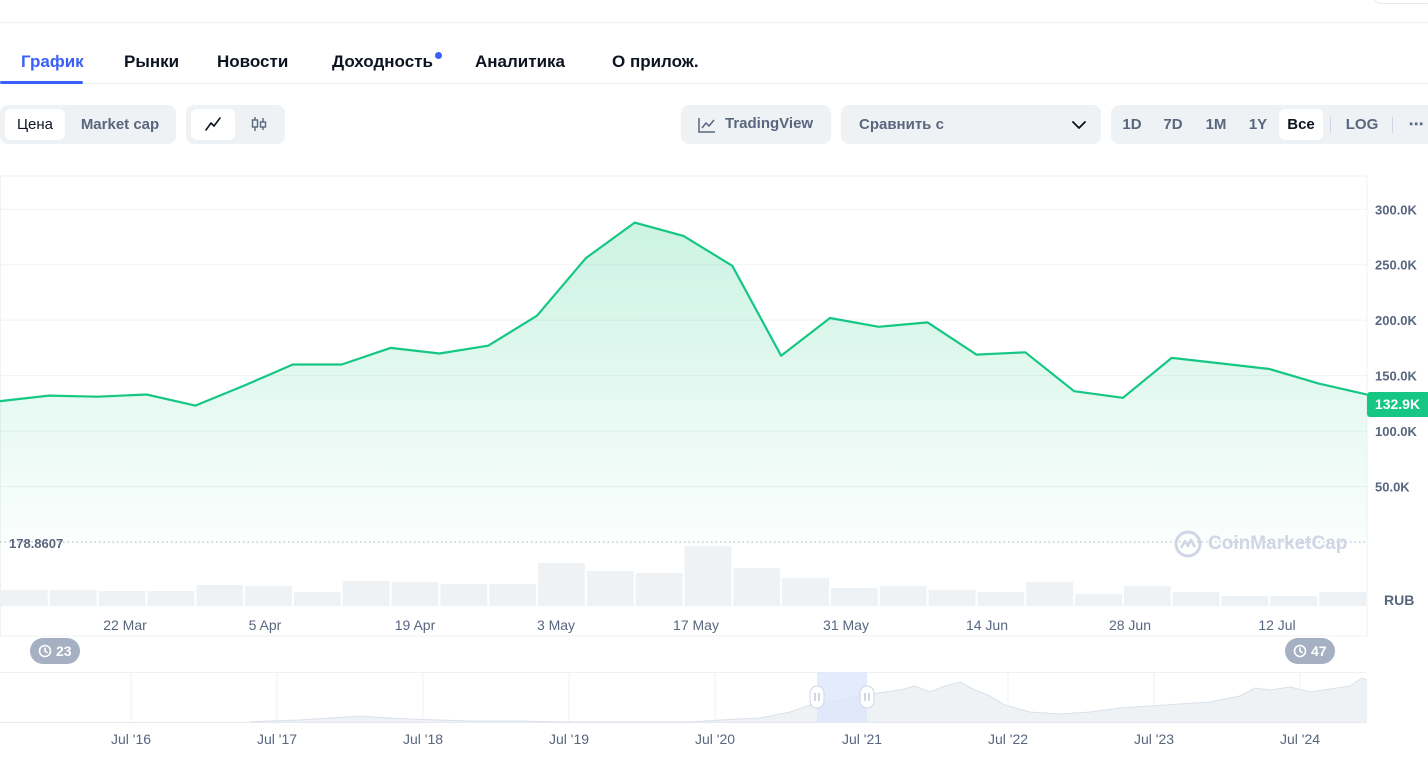 This screenshot has height=757, width=1428. Describe the element at coordinates (382, 61) in the screenshot. I see `tab-yield: Доходность` at that location.